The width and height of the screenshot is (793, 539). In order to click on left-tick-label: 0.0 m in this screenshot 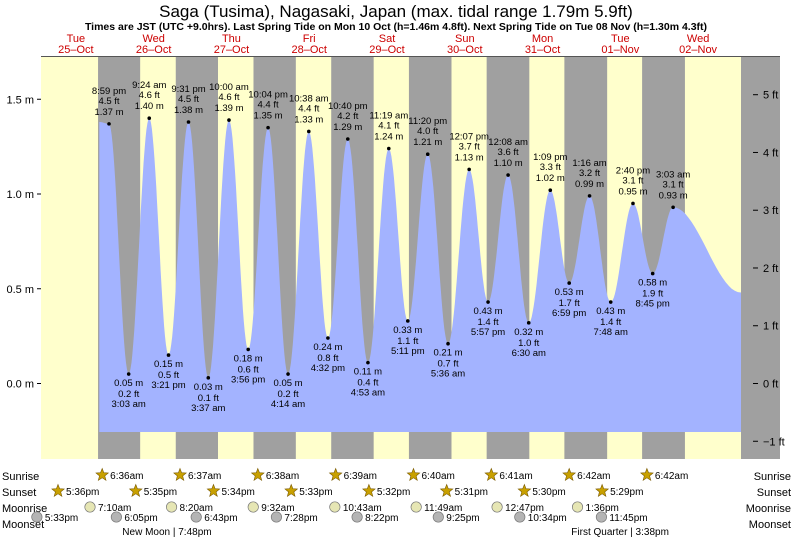, I will do `click(20, 385)`.